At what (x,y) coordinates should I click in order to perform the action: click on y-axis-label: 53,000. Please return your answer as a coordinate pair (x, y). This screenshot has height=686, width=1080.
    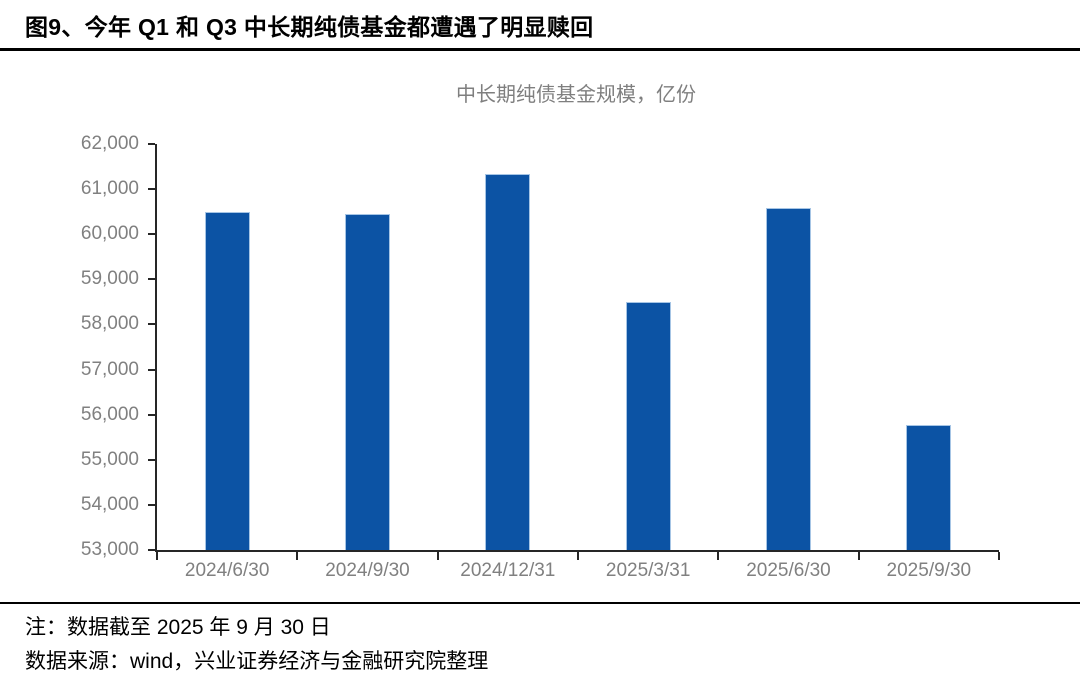
    Looking at the image, I should click on (109, 549).